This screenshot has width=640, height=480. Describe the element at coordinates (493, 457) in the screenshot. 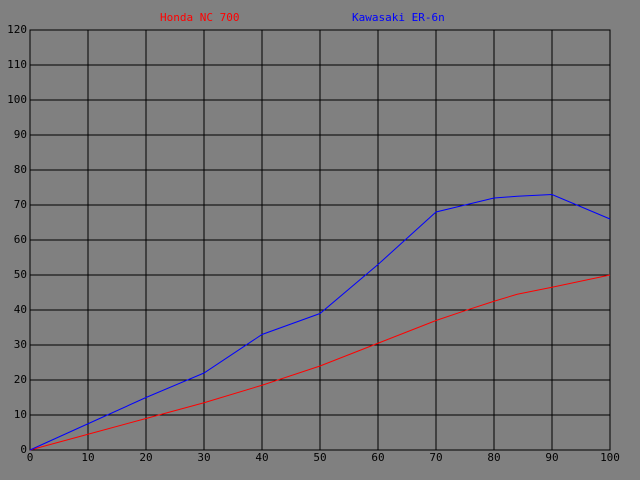

I see `x-tick-label: 80` at that location.